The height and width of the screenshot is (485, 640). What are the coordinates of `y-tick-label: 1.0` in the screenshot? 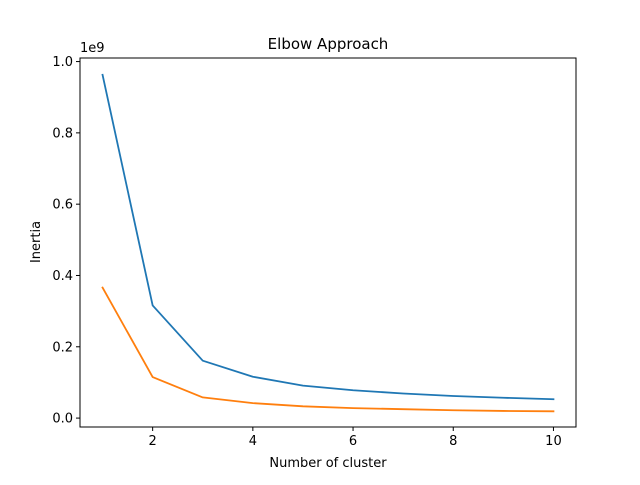 It's located at (62, 62).